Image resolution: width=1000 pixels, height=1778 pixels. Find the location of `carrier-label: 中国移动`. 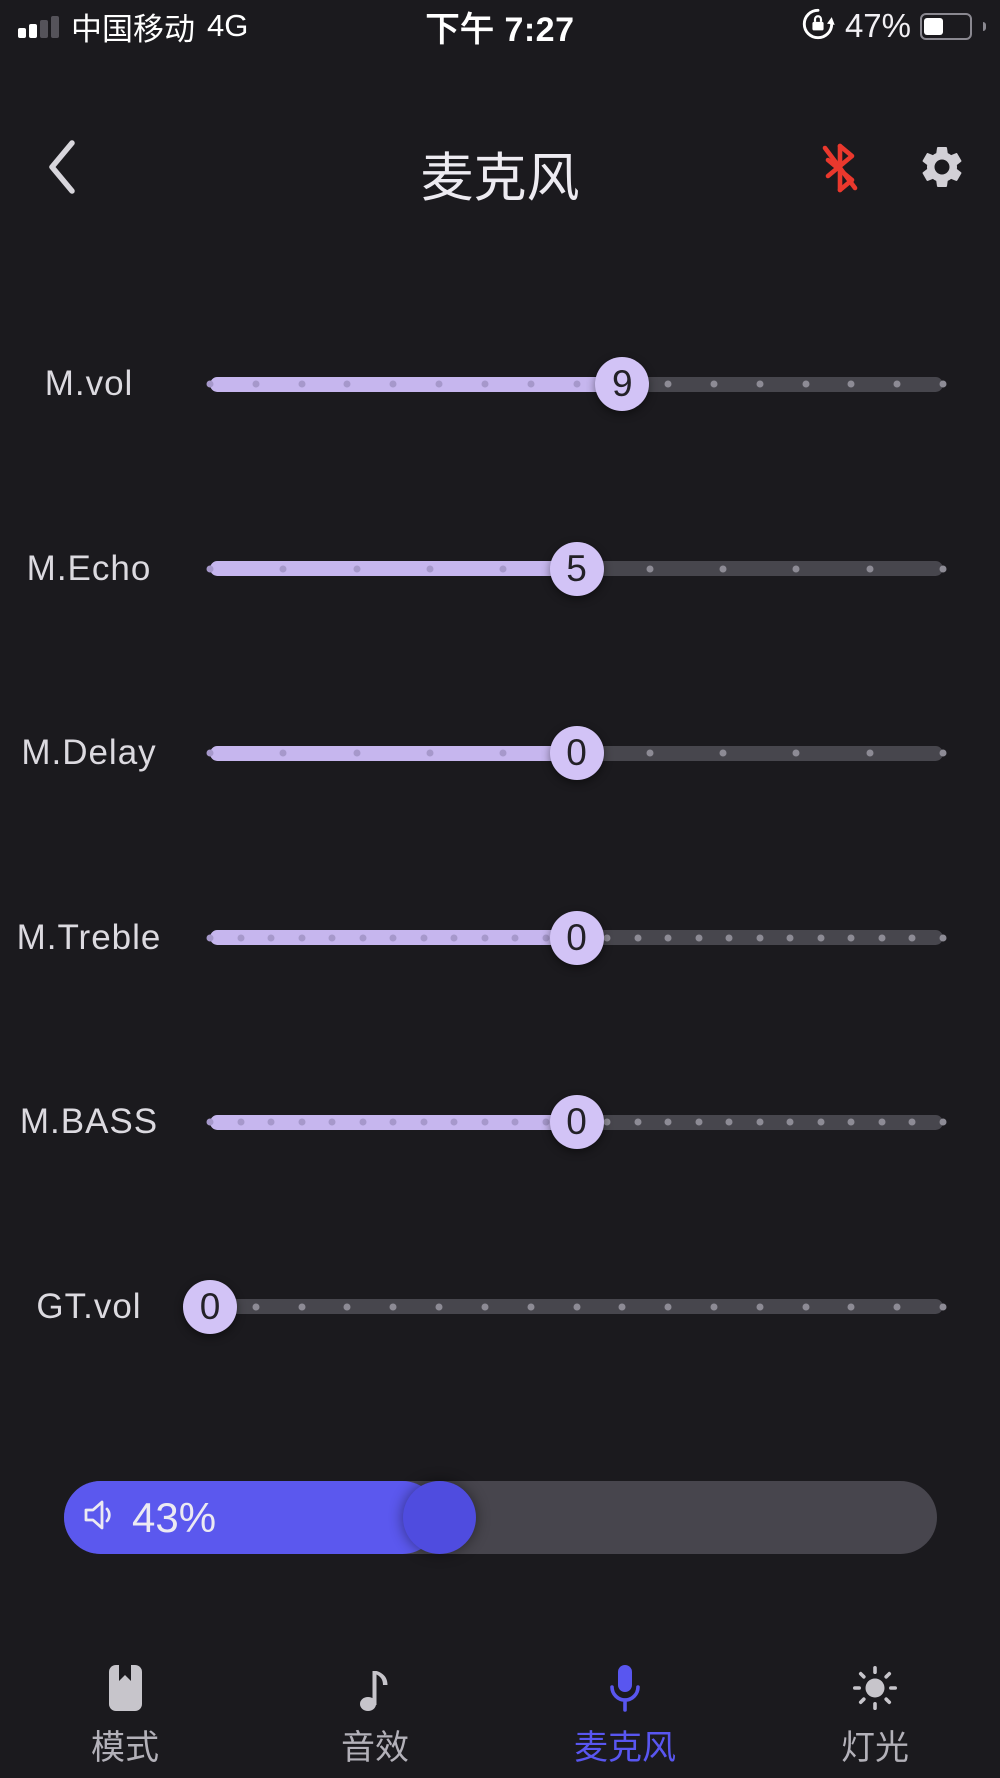

carrier-label: 中国移动 is located at coordinates (133, 29).